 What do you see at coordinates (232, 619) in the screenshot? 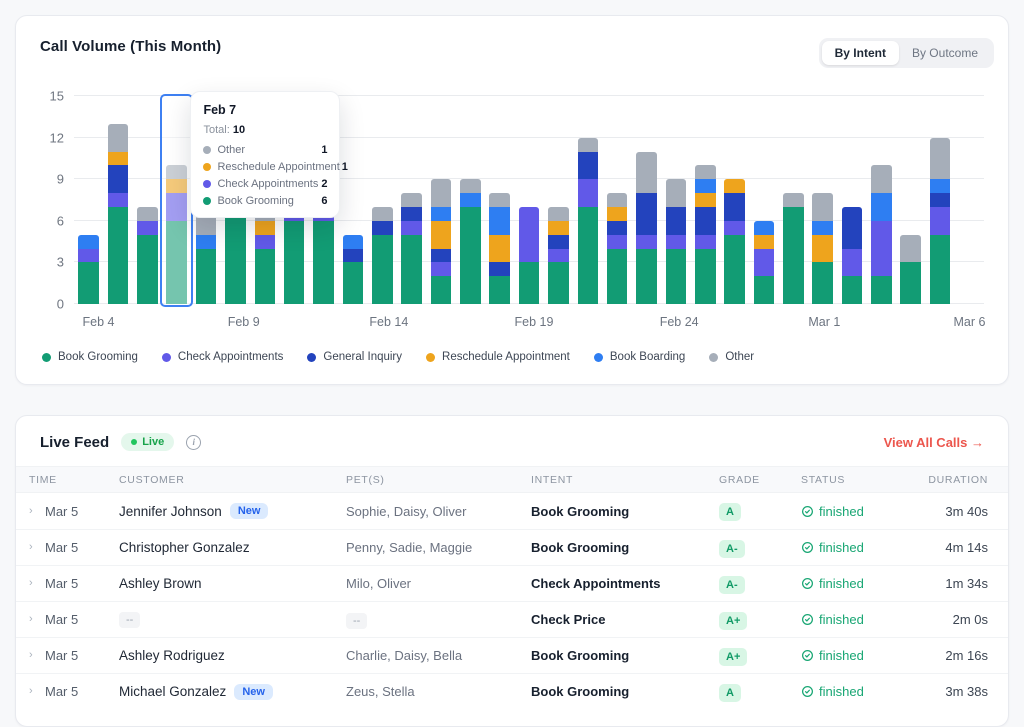
I see `customer-name: --` at bounding box center [232, 619].